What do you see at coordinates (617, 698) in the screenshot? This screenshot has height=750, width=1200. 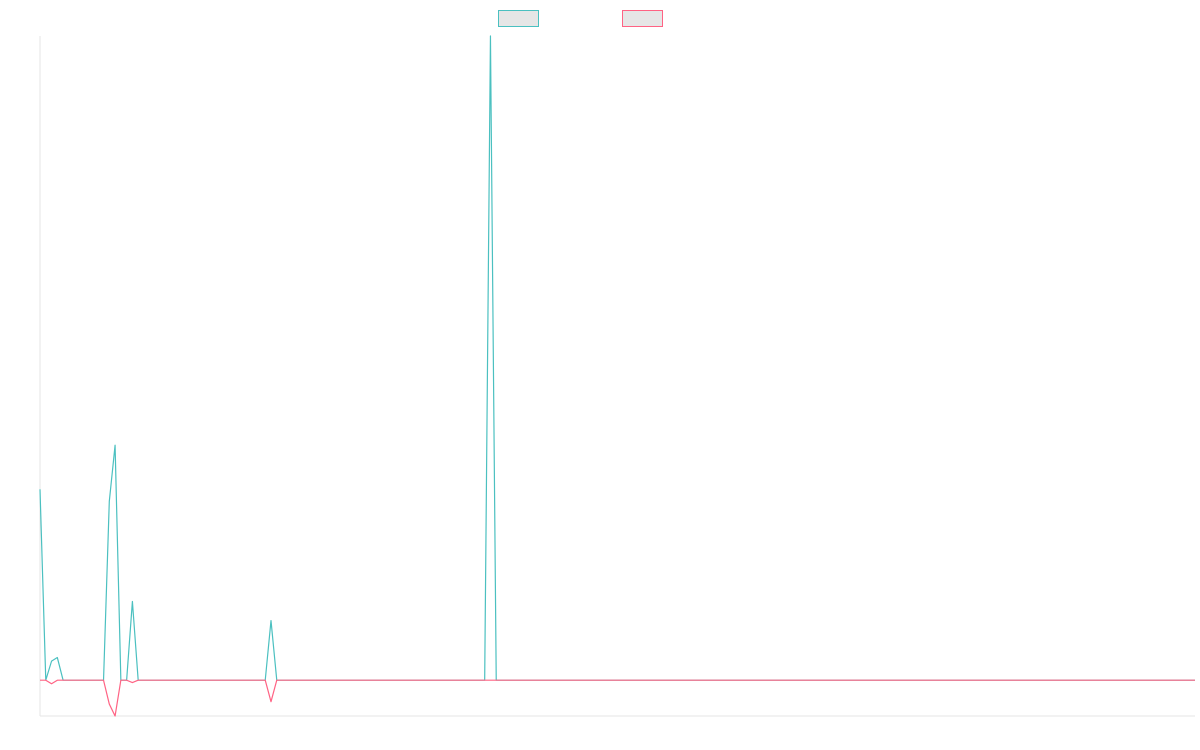 I see `series-2-line` at bounding box center [617, 698].